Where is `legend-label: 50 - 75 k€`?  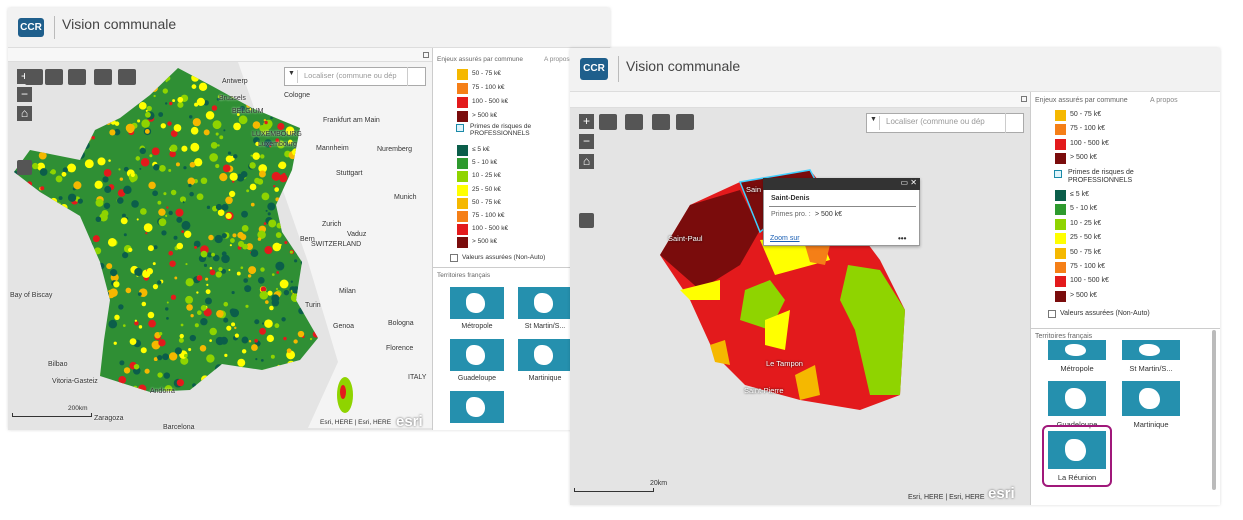 legend-label: 50 - 75 k€ is located at coordinates (486, 73).